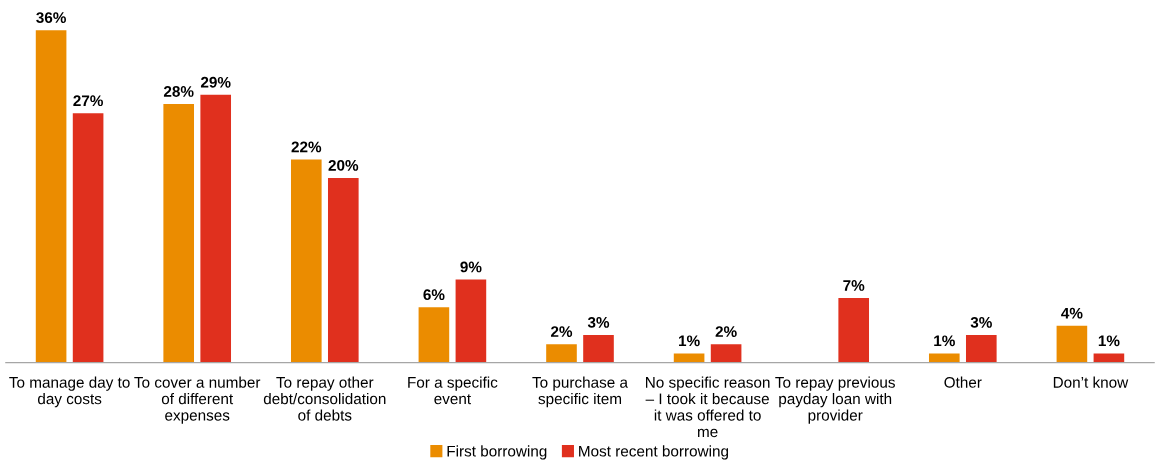  I want to click on data-label: 27%, so click(88, 101).